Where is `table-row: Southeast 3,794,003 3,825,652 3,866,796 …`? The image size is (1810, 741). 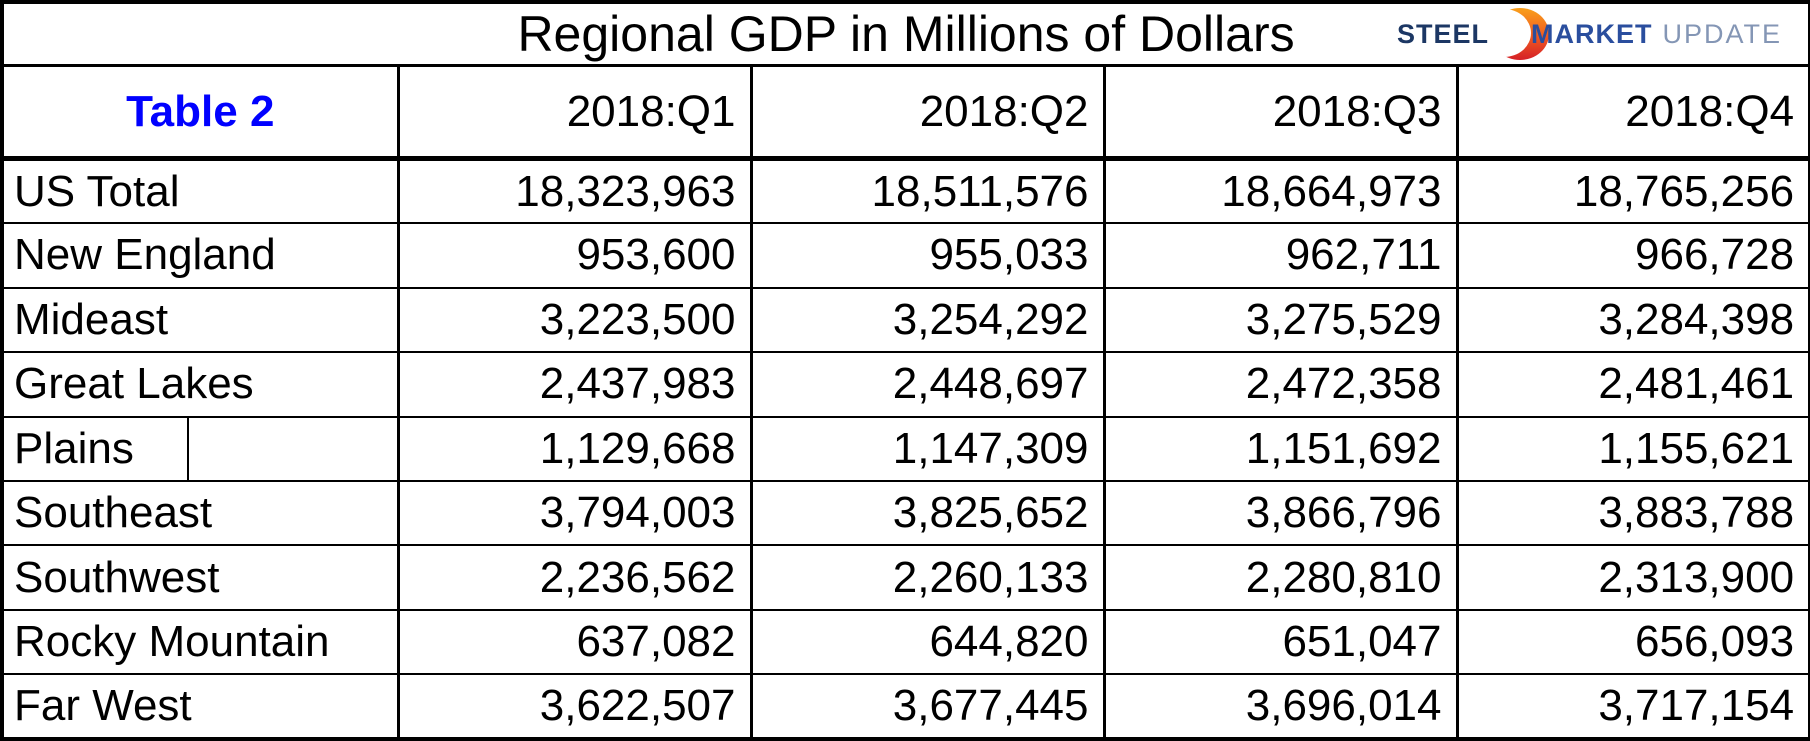 table-row: Southeast 3,794,003 3,825,652 3,866,796 … is located at coordinates (905, 513).